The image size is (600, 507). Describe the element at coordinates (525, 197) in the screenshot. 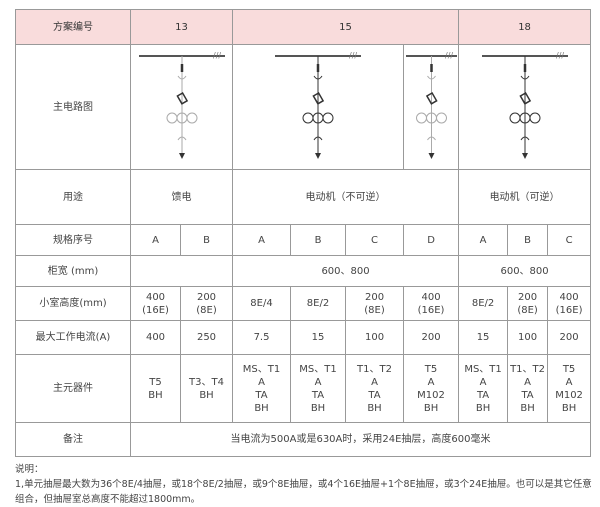

I see `usage-value: 电动机（可逆）` at that location.